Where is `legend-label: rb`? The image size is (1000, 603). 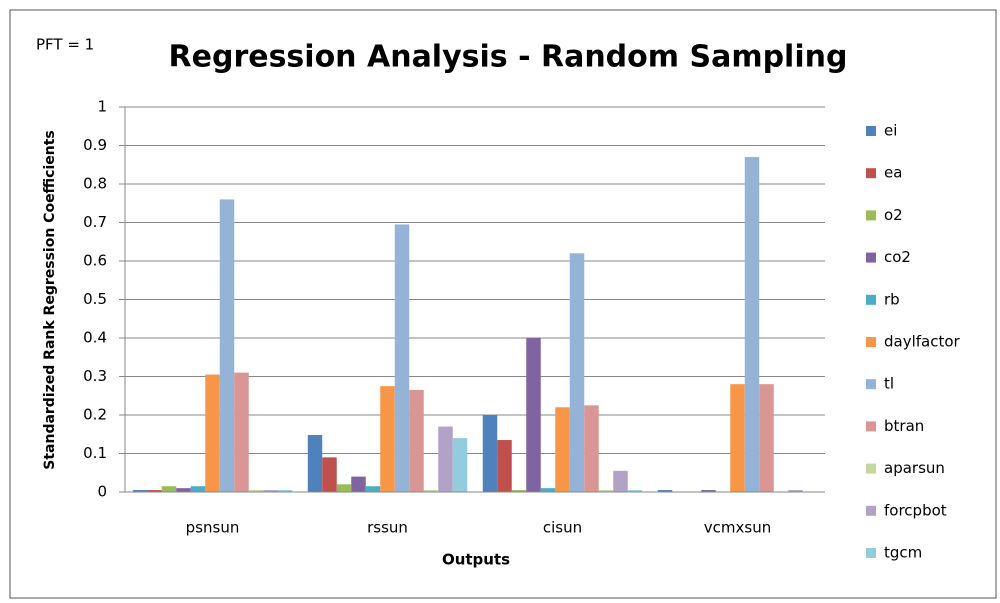 legend-label: rb is located at coordinates (892, 299).